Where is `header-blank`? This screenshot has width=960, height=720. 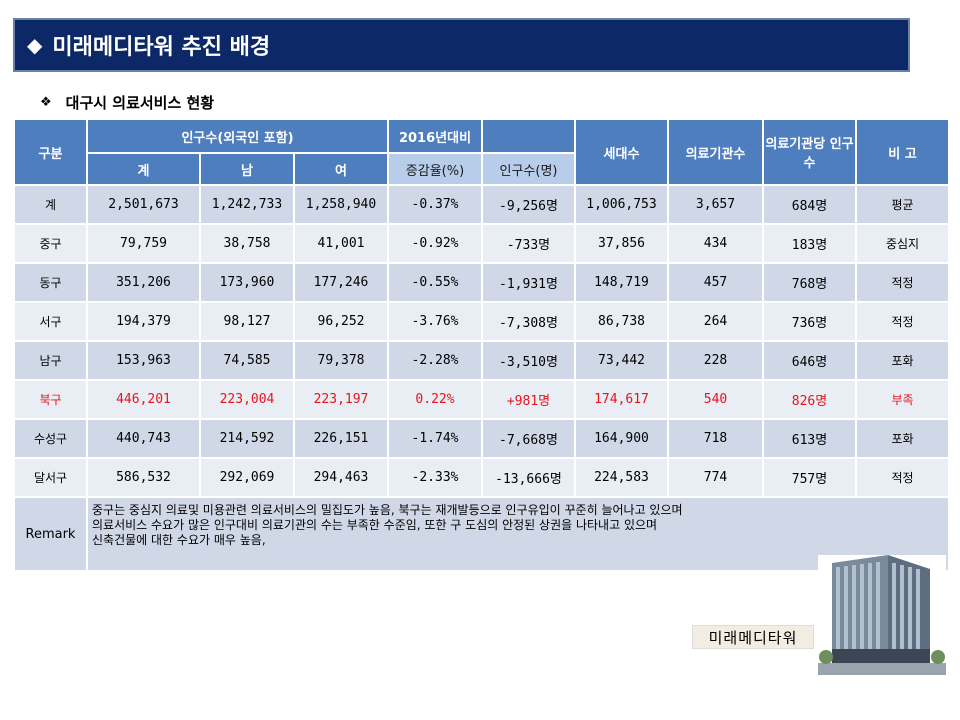 header-blank is located at coordinates (528, 136).